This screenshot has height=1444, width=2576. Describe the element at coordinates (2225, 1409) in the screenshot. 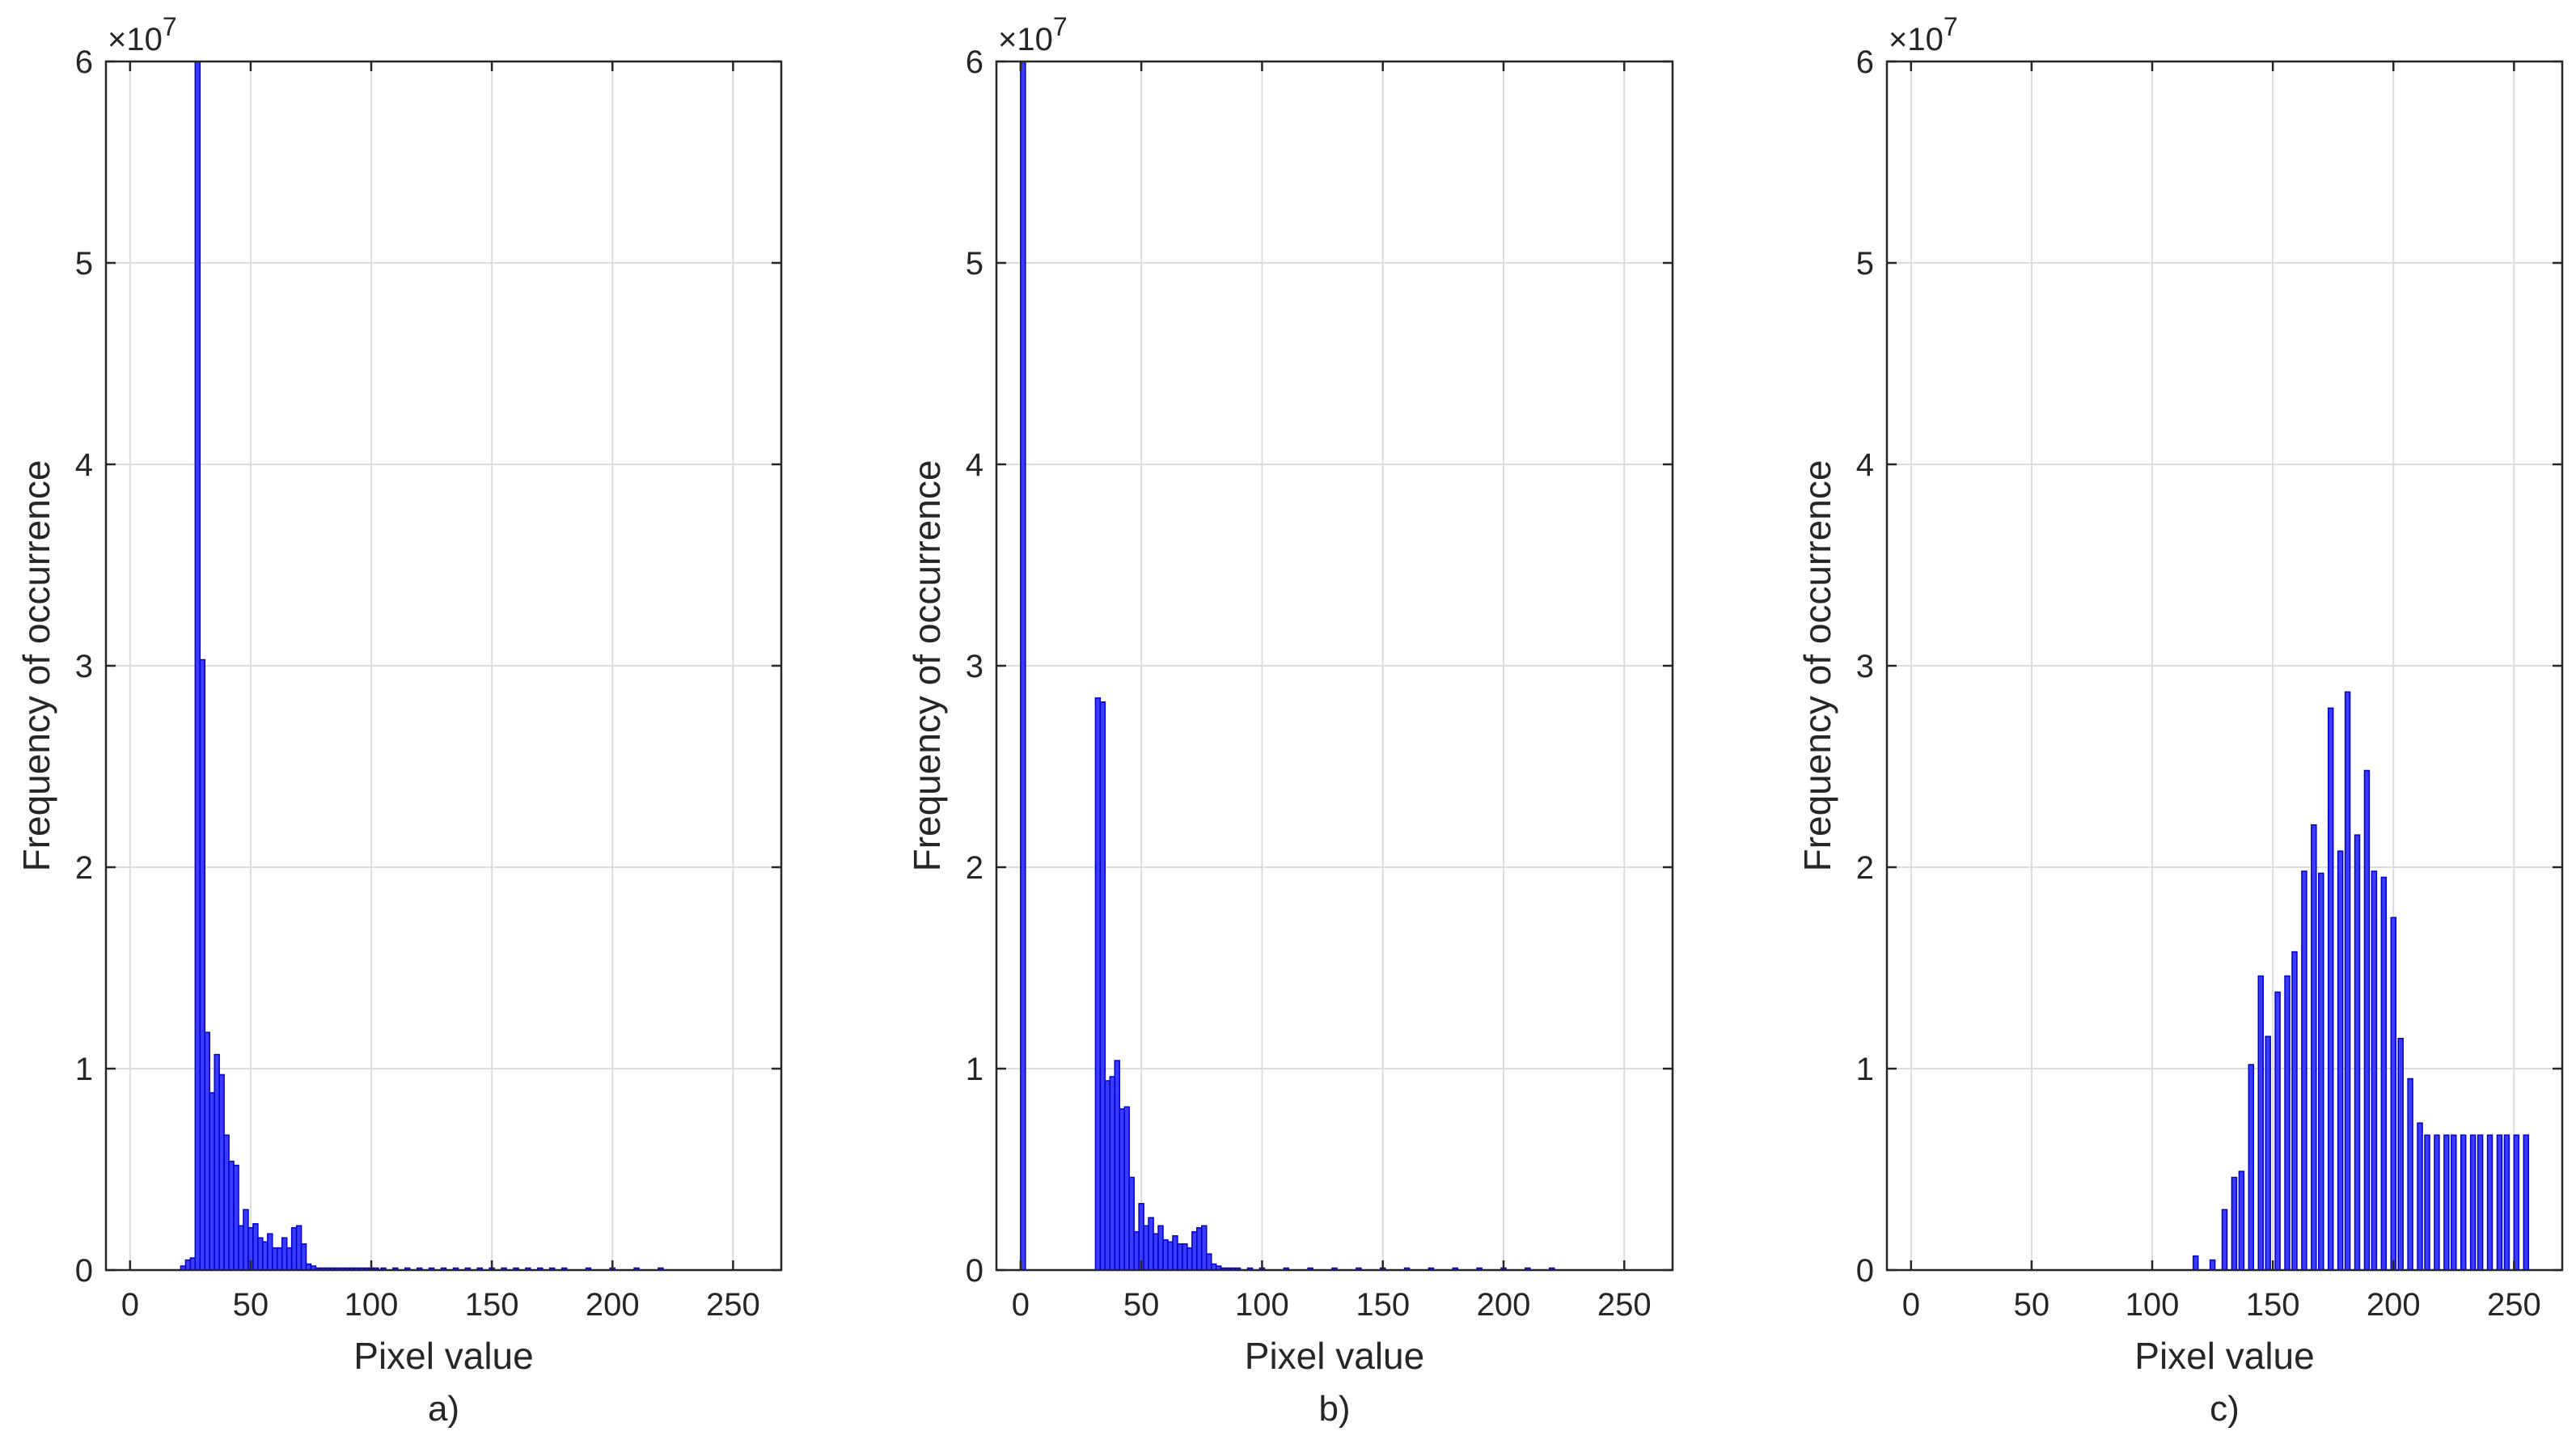

I see `panel-caption: c)` at that location.